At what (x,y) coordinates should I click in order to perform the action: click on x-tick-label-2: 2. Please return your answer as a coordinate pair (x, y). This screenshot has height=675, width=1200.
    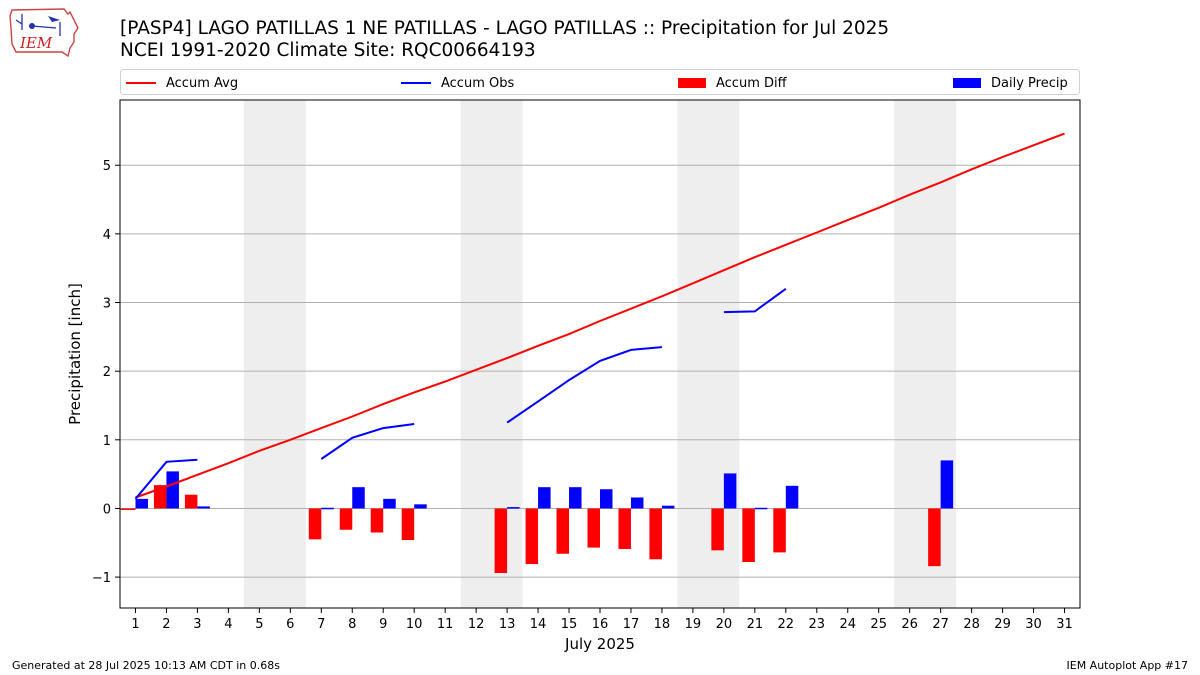
    Looking at the image, I should click on (166, 624).